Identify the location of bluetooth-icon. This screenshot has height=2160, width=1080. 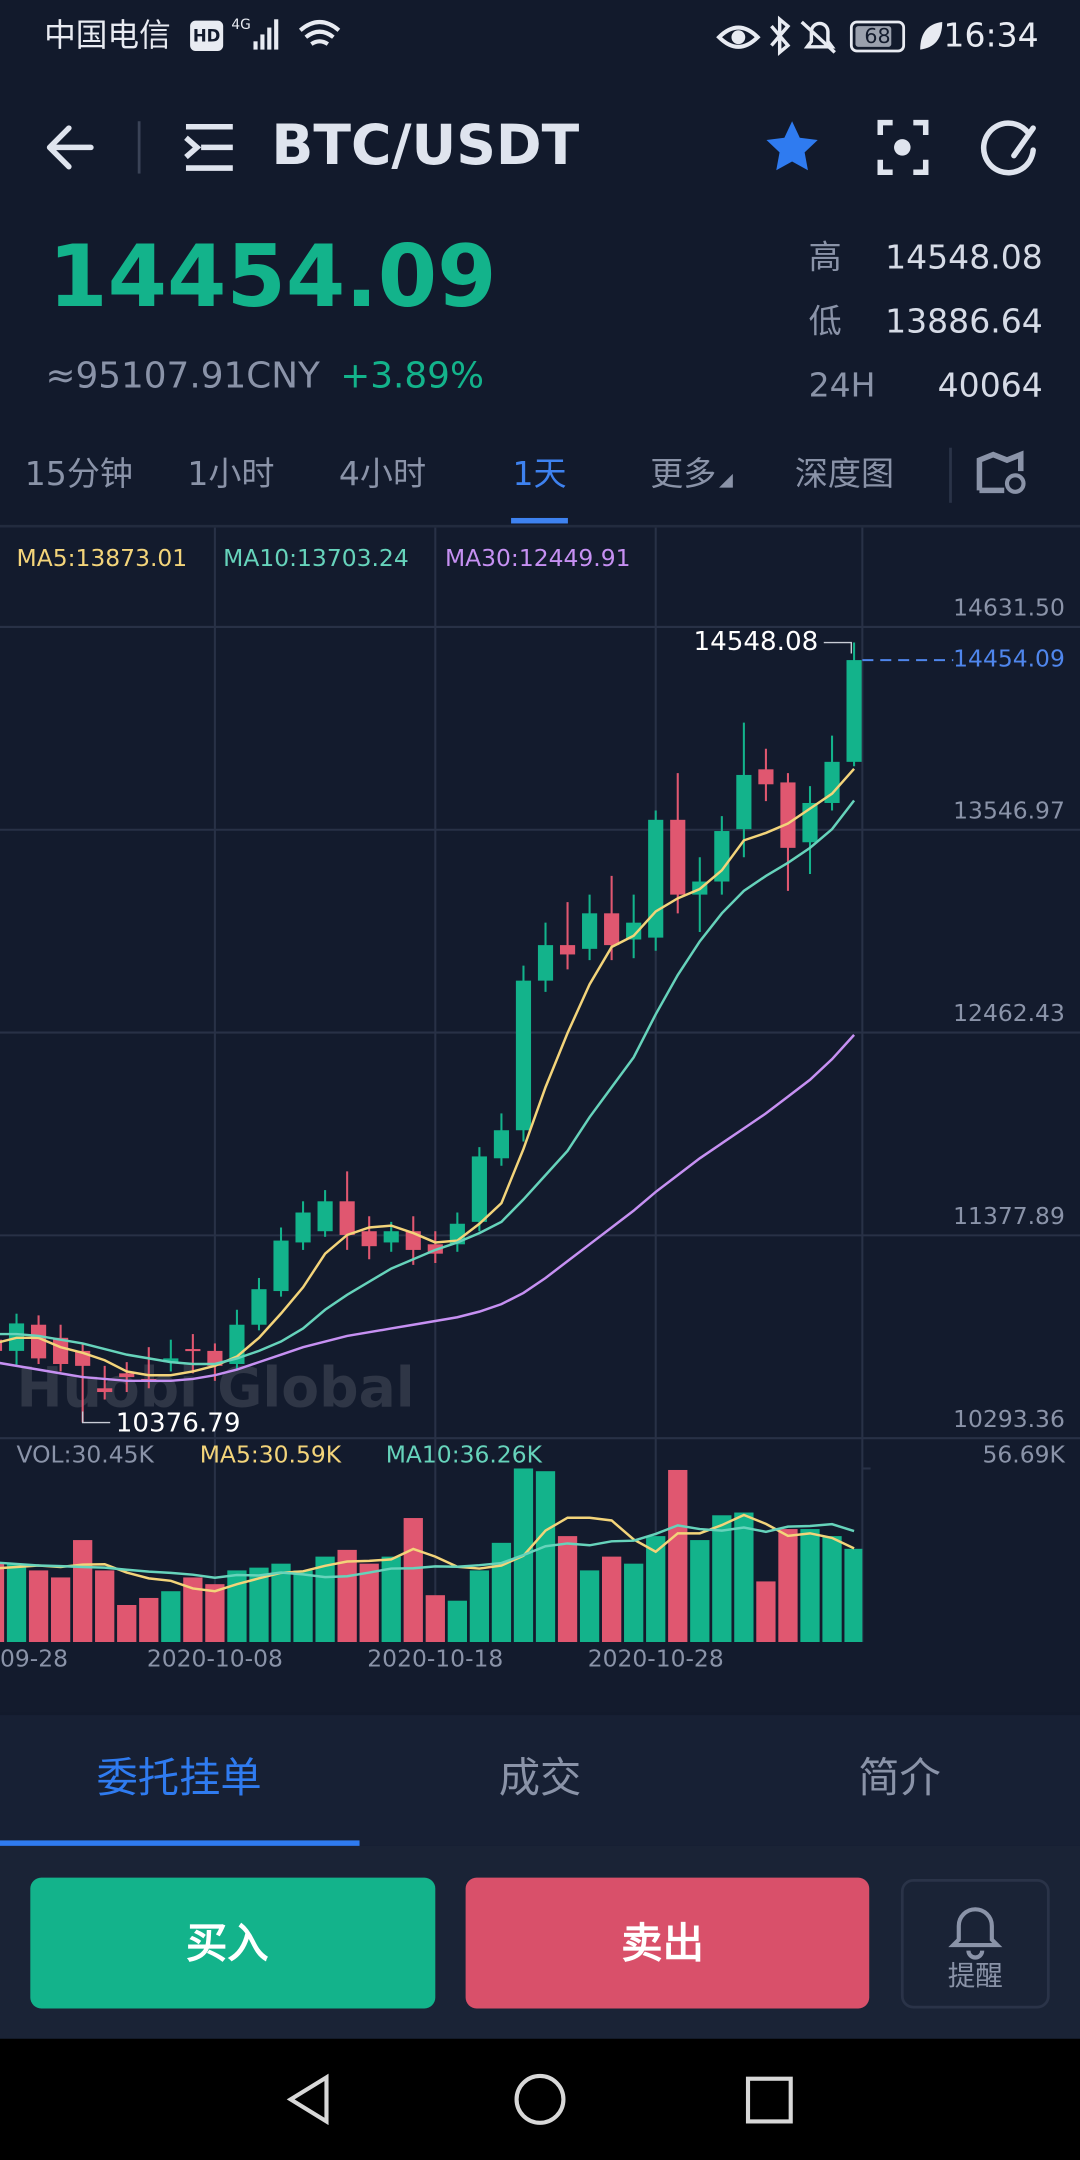
(780, 36).